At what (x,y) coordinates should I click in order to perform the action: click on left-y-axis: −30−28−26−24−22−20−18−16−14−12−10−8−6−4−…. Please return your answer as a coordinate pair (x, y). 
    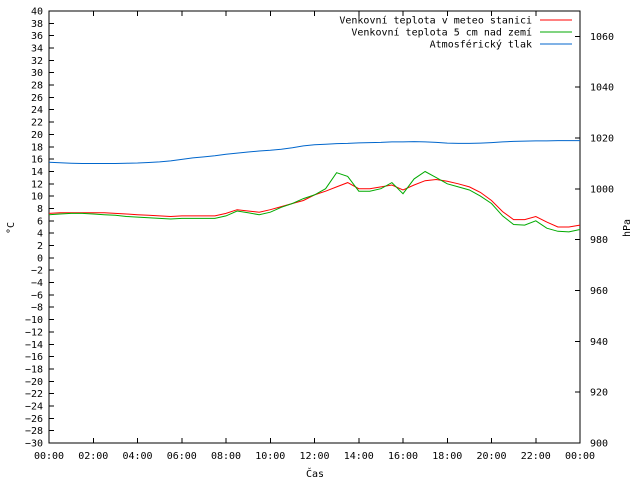
    Looking at the image, I should click on (39, 228).